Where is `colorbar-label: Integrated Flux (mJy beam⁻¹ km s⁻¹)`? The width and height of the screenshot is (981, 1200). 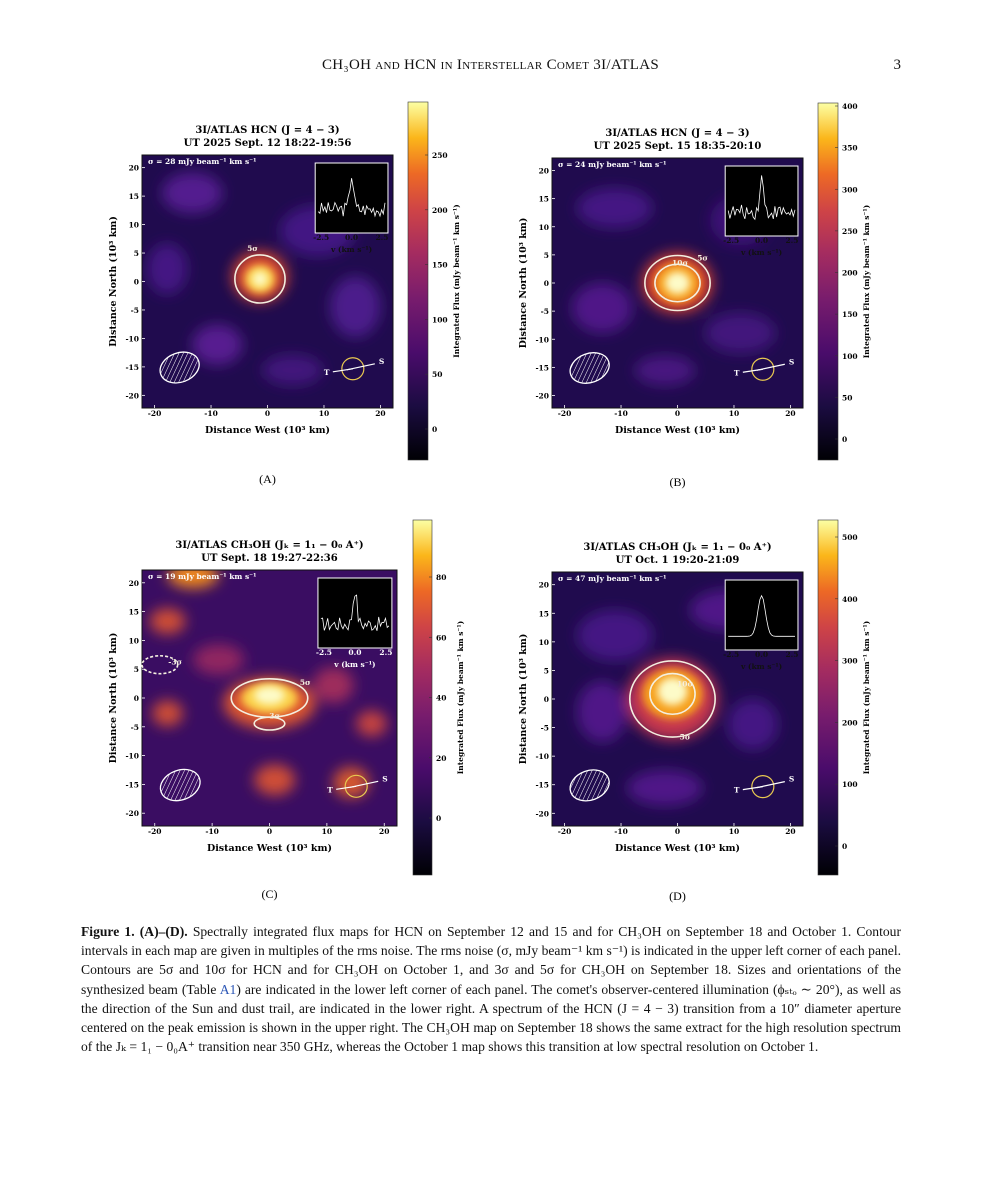 colorbar-label: Integrated Flux (mJy beam⁻¹ km s⁻¹) is located at coordinates (460, 697).